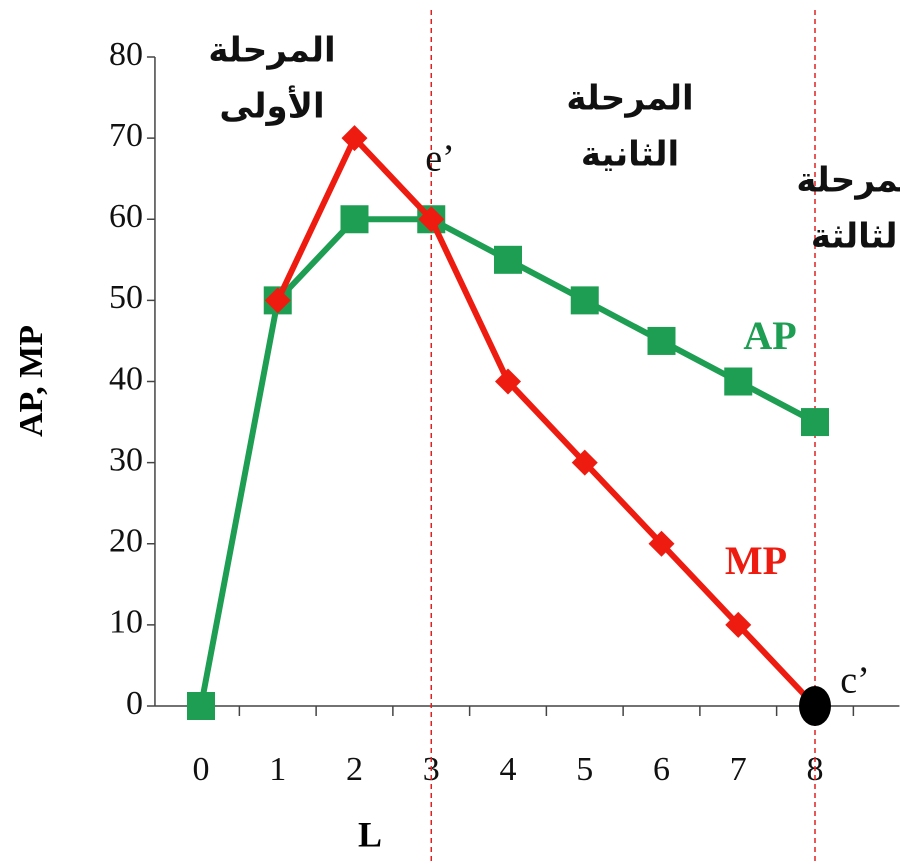  I want to click on x-tick-label: 6, so click(661, 769).